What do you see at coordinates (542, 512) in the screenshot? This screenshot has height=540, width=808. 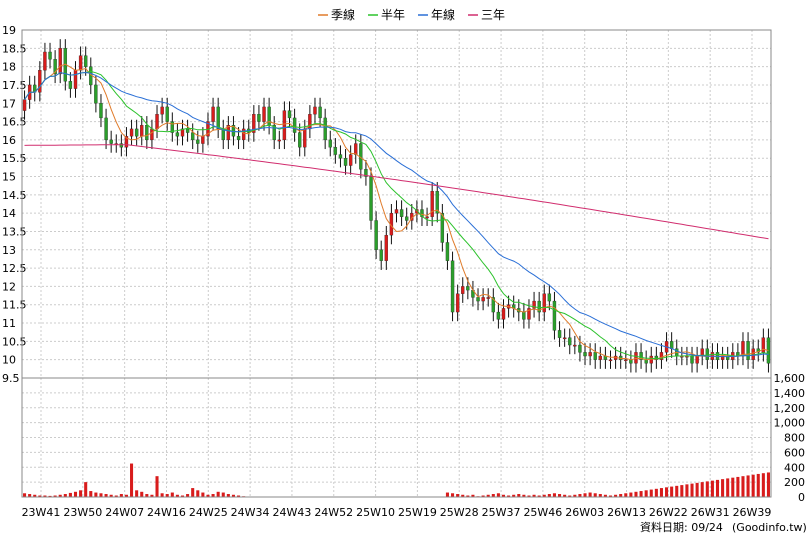 I see `x-tick-12: 25W46` at bounding box center [542, 512].